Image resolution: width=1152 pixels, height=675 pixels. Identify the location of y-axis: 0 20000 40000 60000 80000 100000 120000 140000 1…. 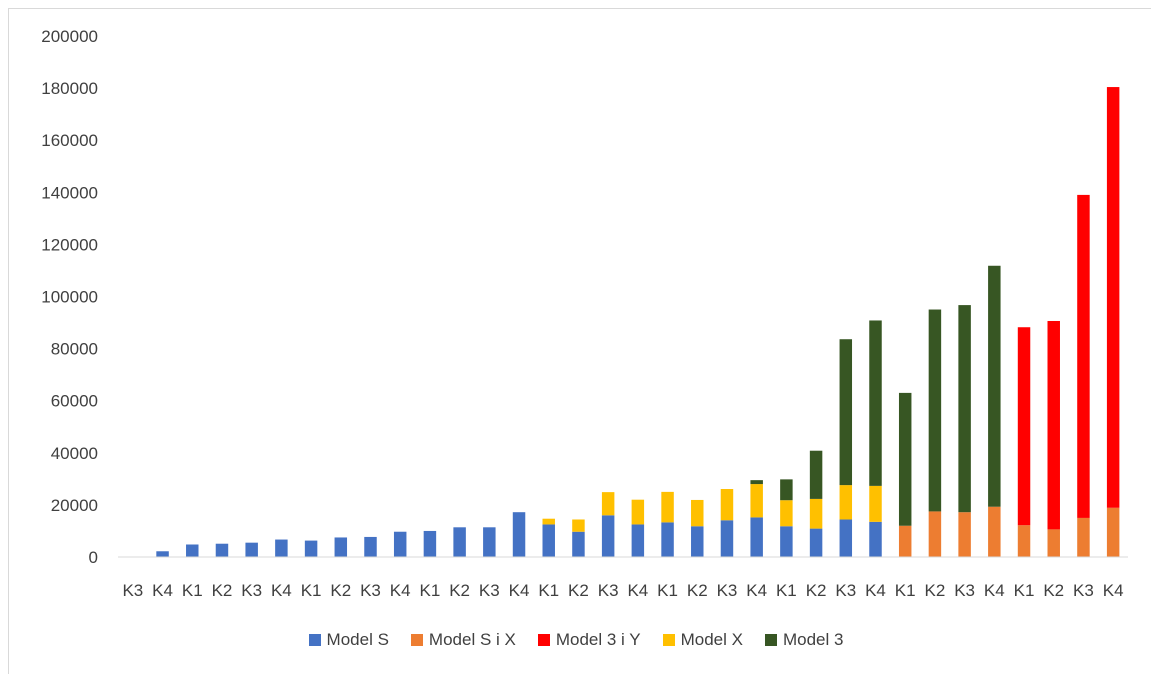
(69, 297).